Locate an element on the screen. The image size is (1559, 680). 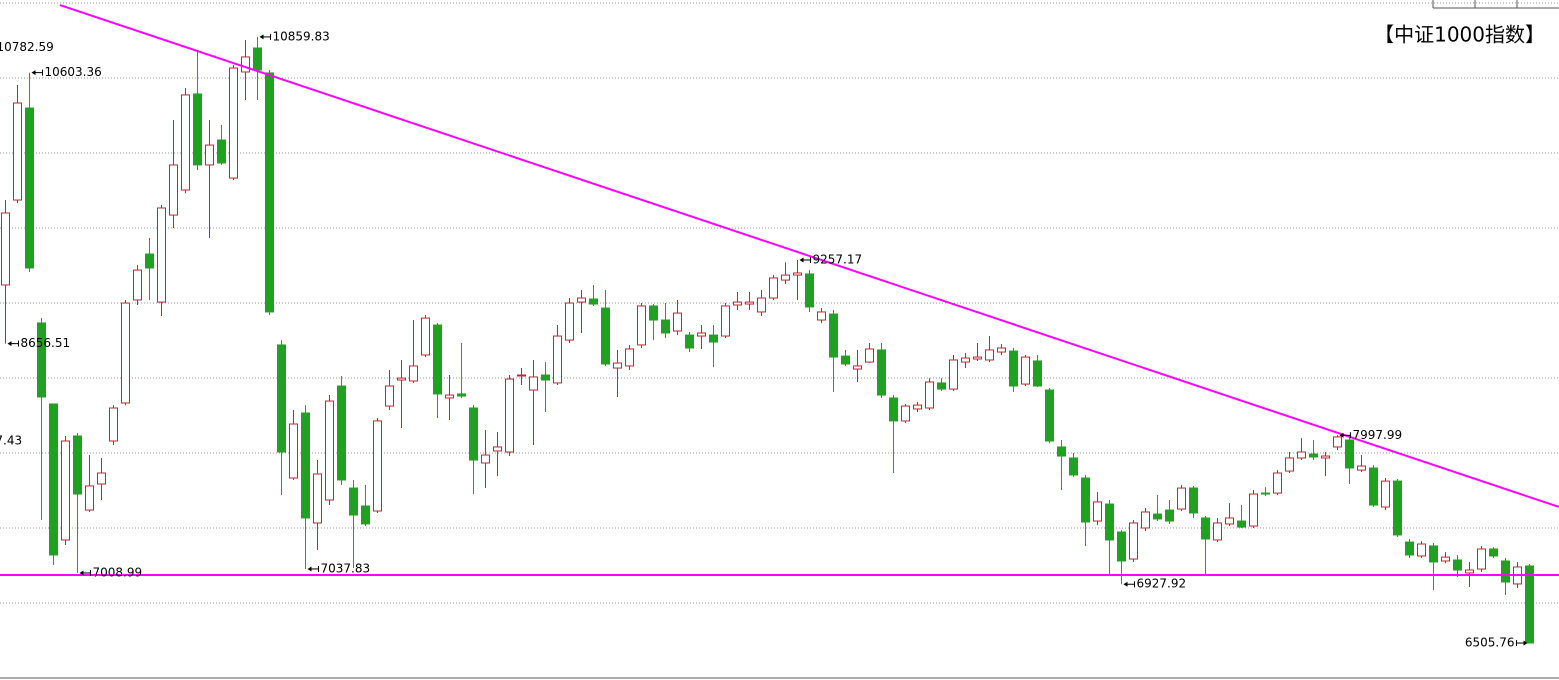
annotation-label: 7997.99 is located at coordinates (1378, 435).